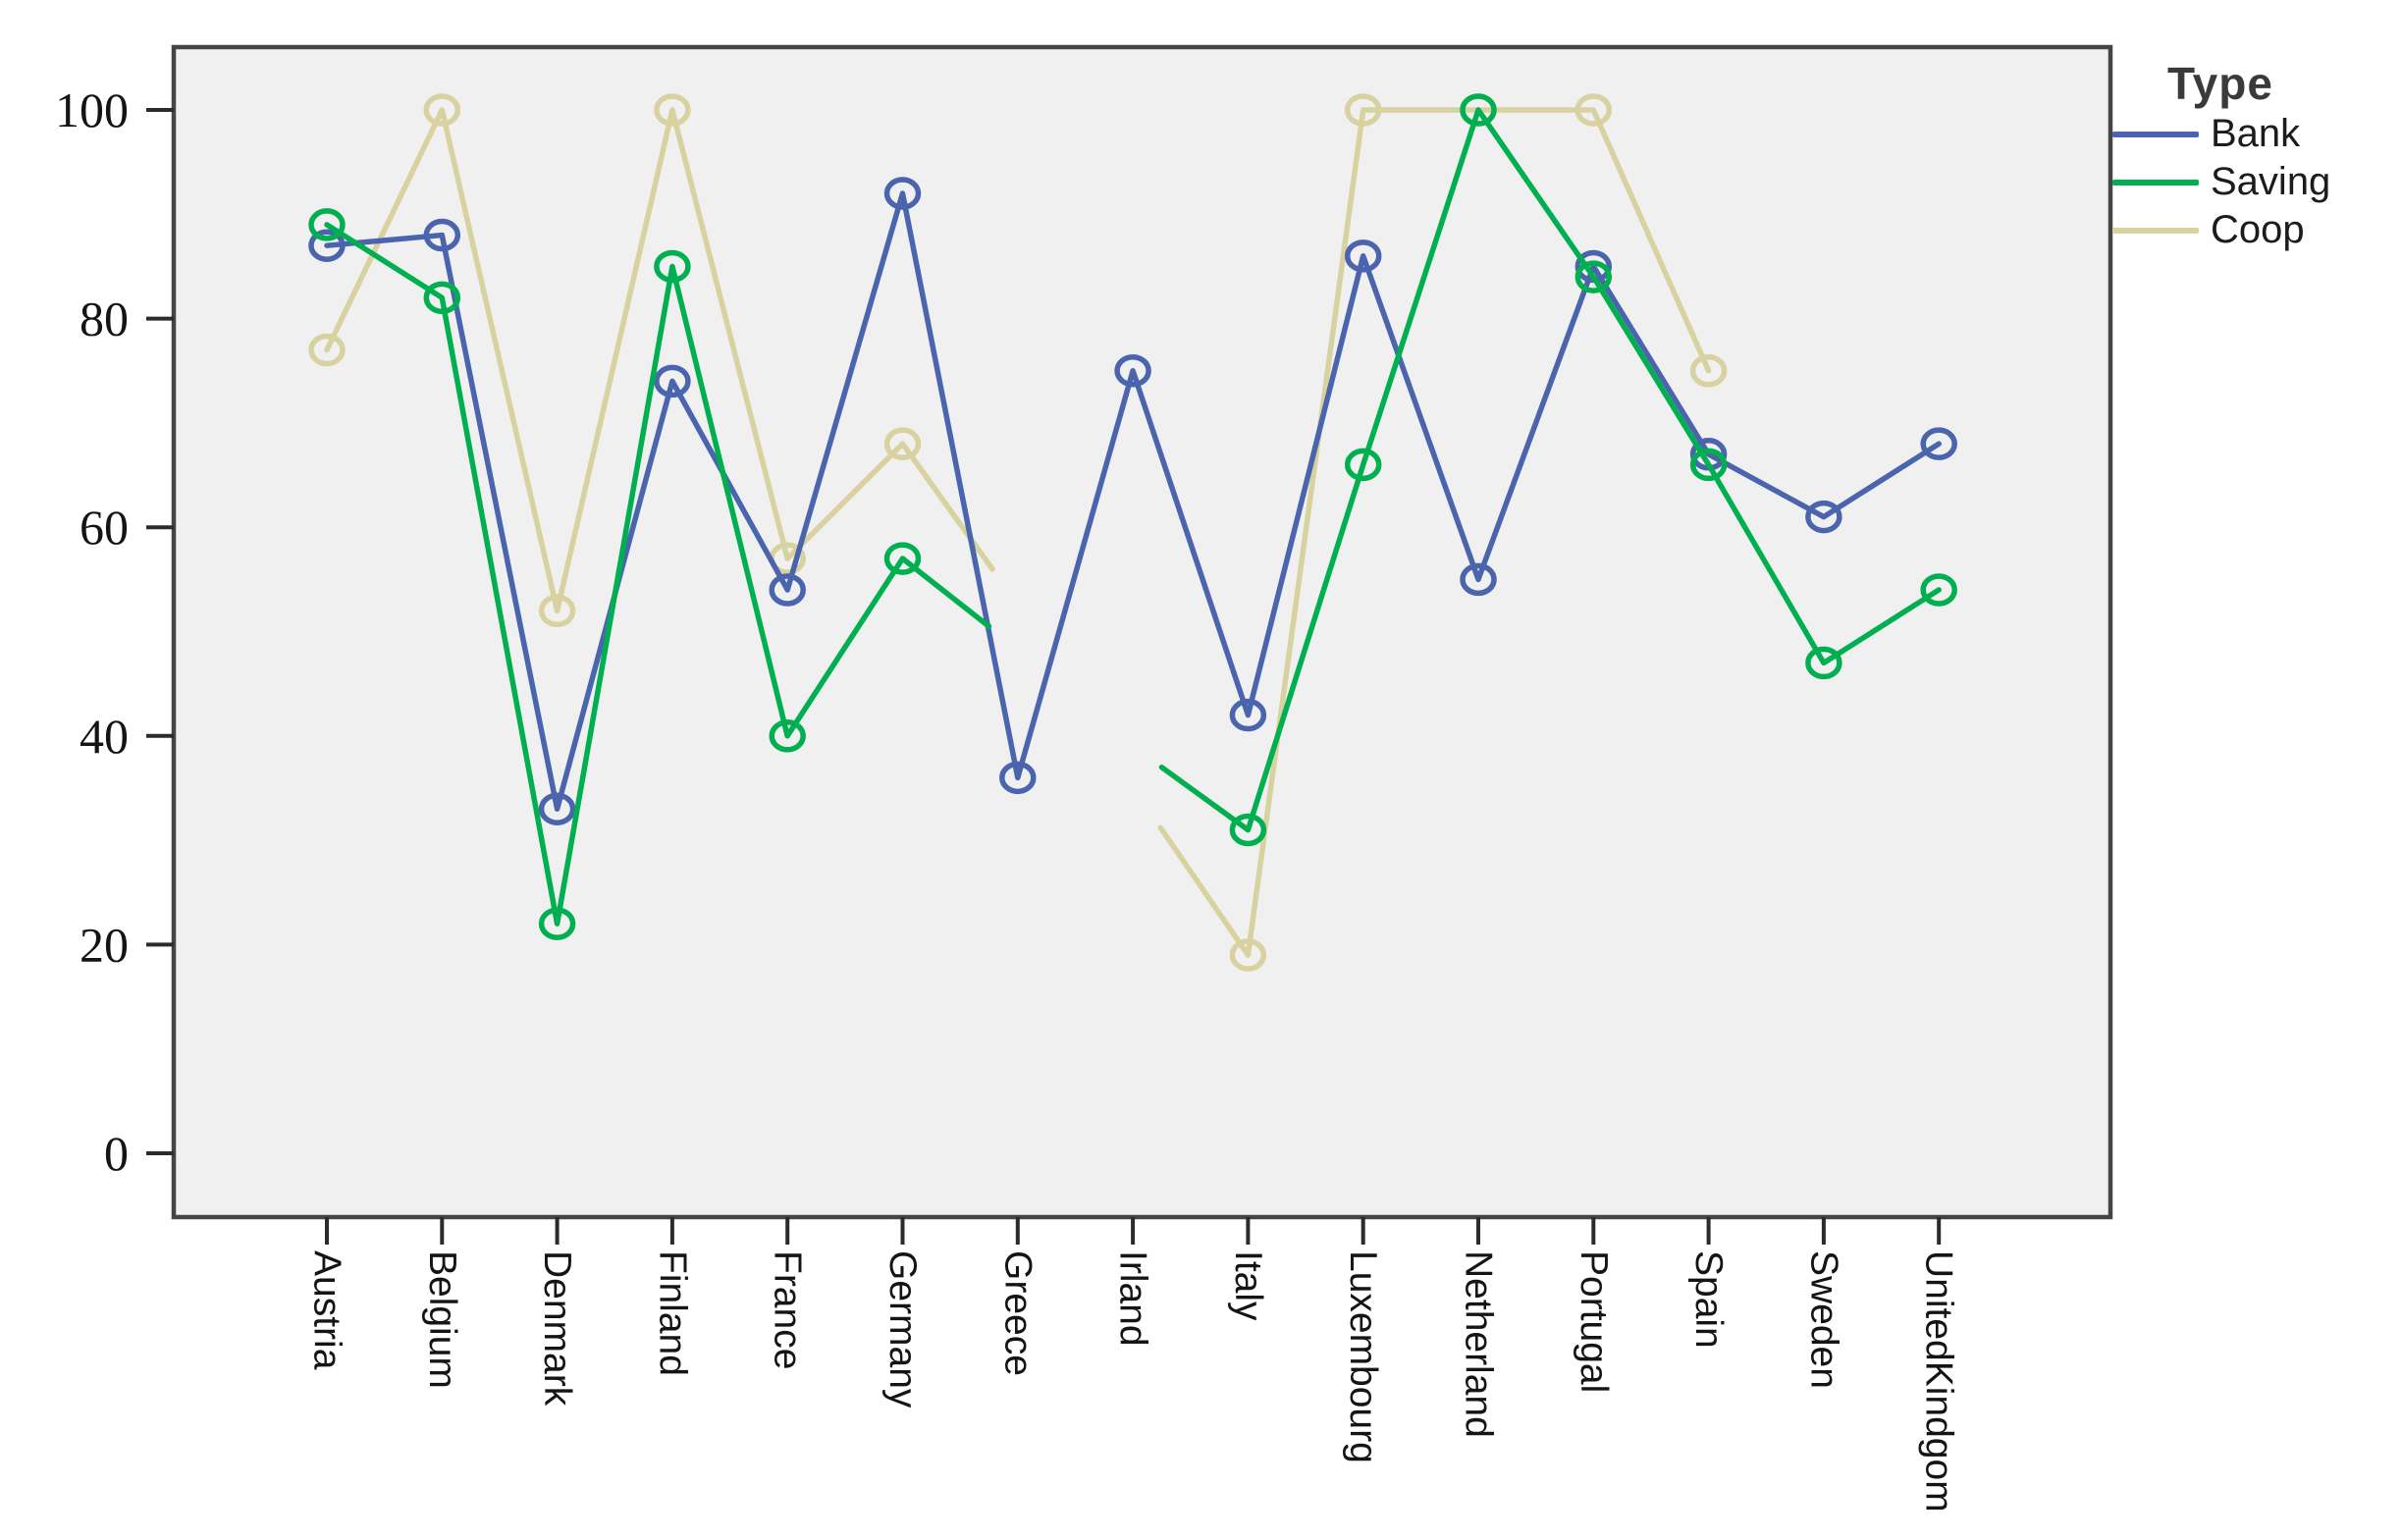  What do you see at coordinates (1248, 715) in the screenshot?
I see `data-point-bank-italy` at bounding box center [1248, 715].